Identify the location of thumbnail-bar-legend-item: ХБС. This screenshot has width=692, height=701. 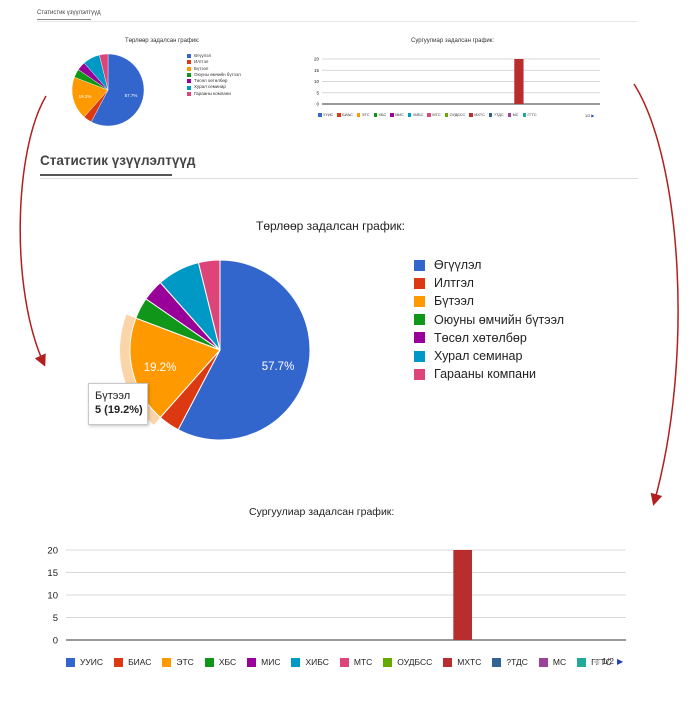
(379, 115).